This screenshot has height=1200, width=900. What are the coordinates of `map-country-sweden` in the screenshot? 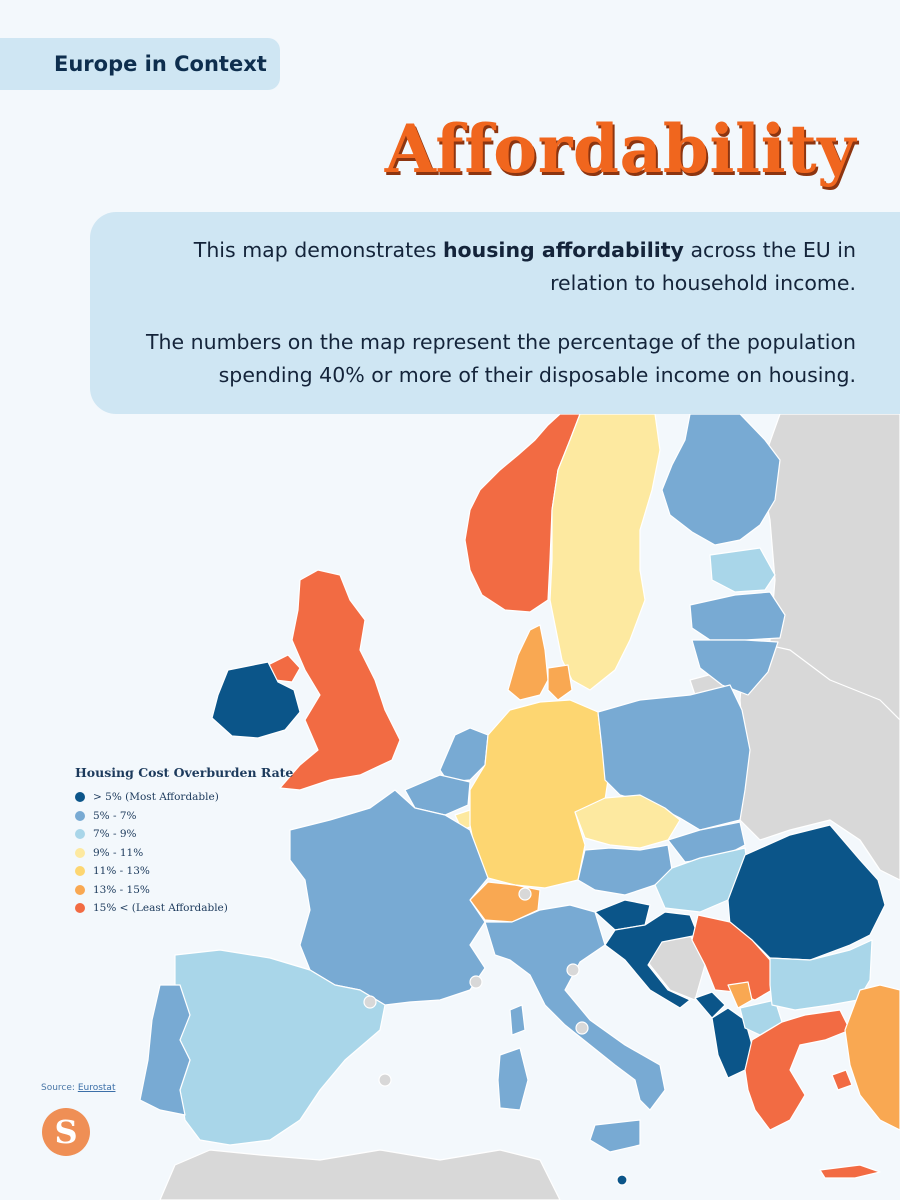 It's located at (605, 552).